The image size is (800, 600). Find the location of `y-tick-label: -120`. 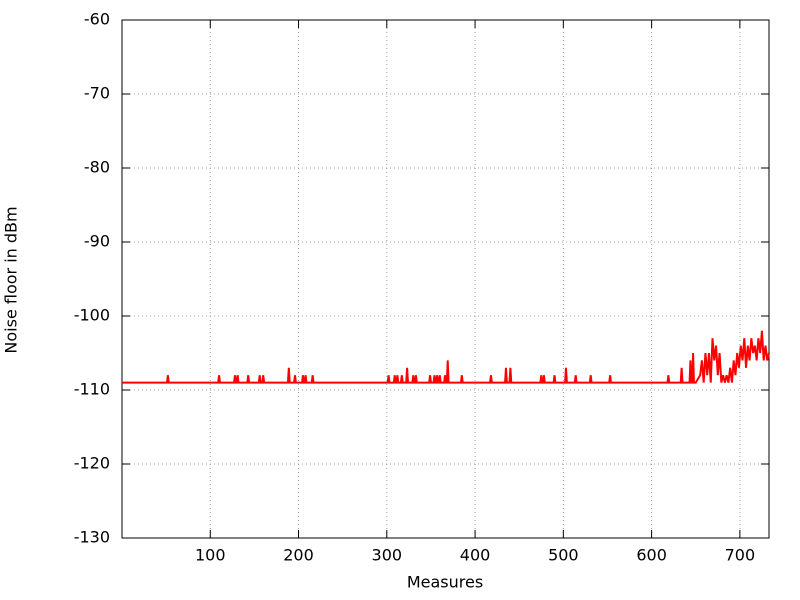

y-tick-label: -120 is located at coordinates (92, 463).